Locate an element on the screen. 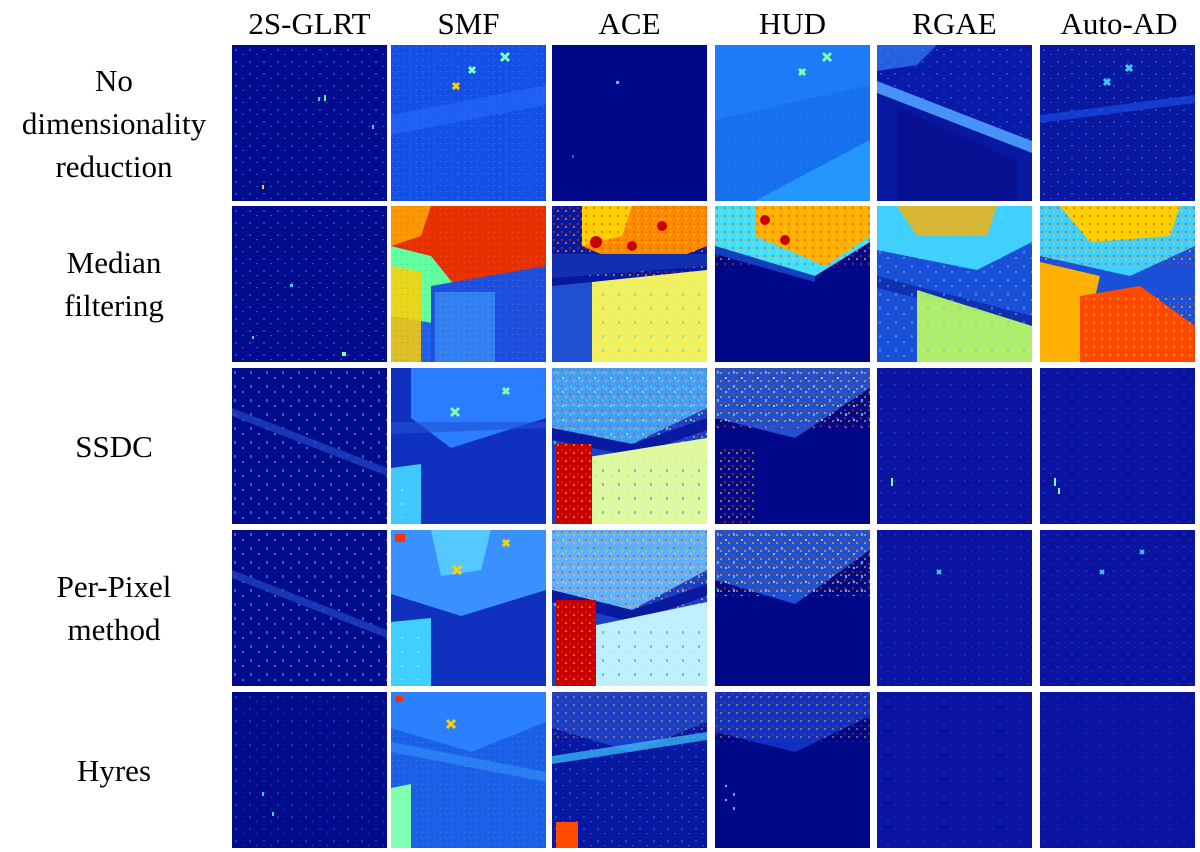 This screenshot has height=852, width=1200. detection-map-per-pixel-auto-ad is located at coordinates (1117, 608).